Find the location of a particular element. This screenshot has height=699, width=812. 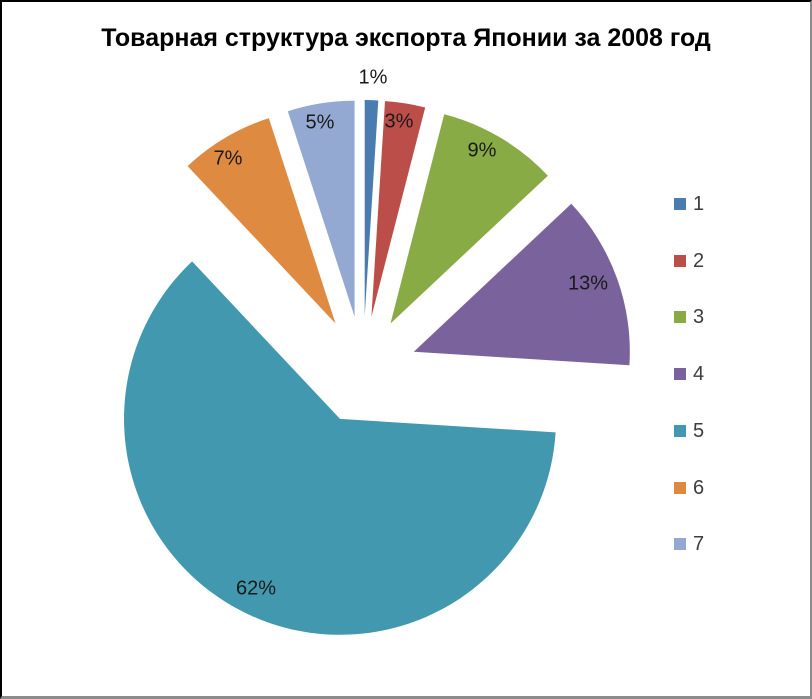

data-label-4: 13% is located at coordinates (588, 283).